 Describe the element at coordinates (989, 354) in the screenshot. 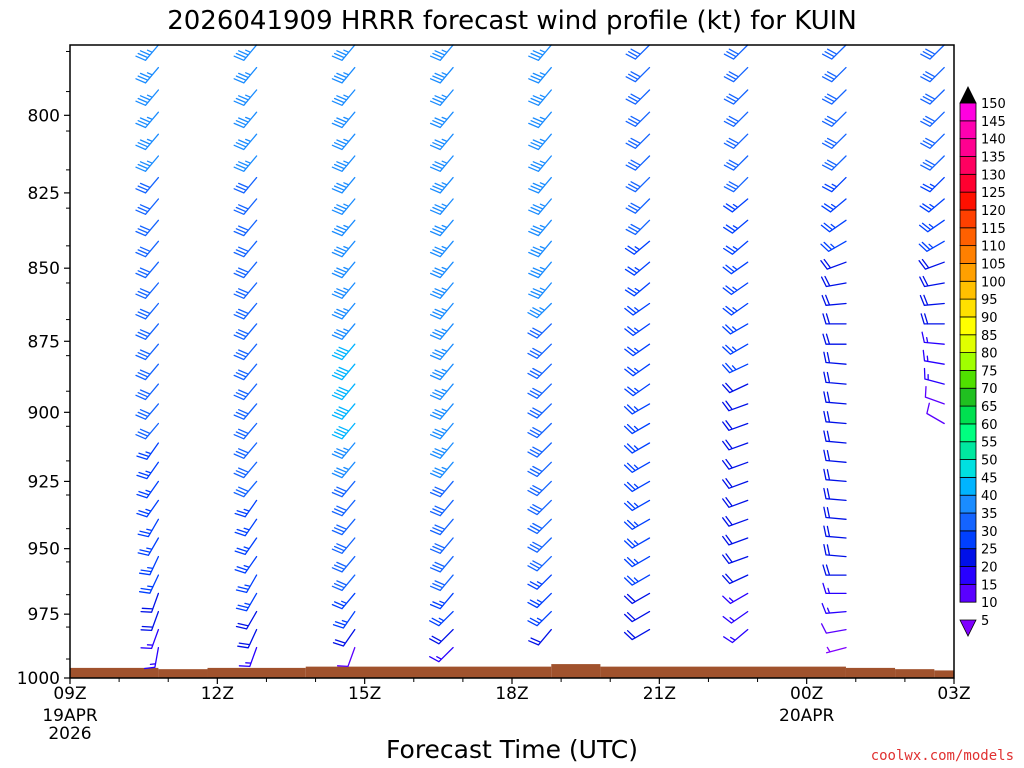

I see `colorbar-label-80: 80` at that location.